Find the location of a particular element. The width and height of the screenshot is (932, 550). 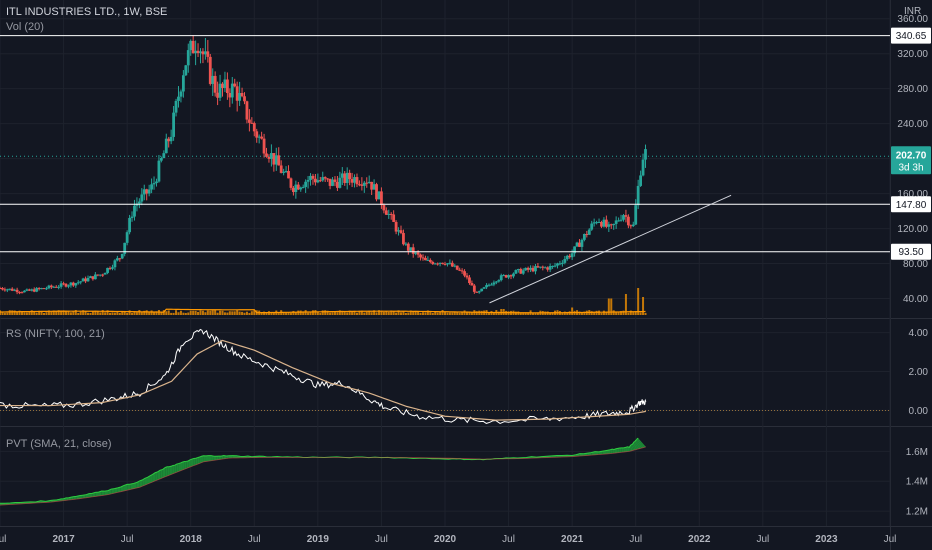

rs-legend: RS (NIFTY, 100, 21) is located at coordinates (55, 334).